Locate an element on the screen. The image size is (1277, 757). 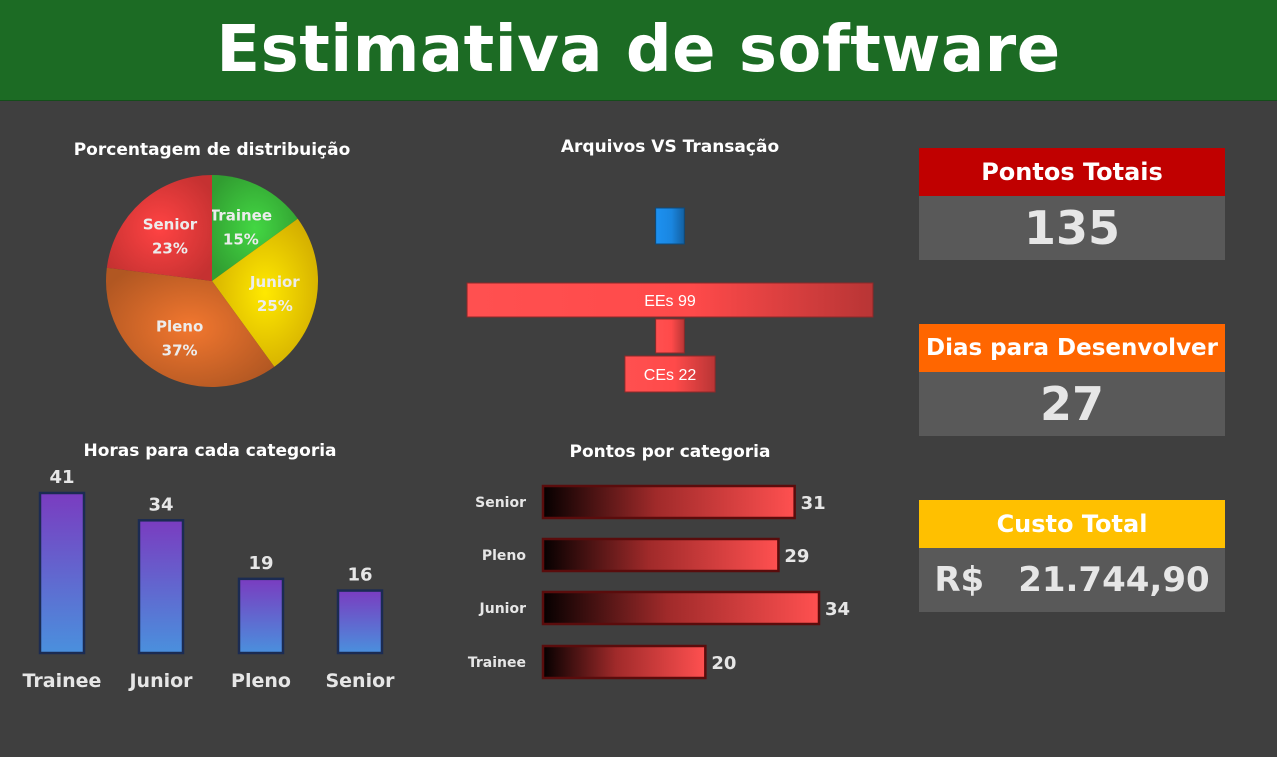
points-bar-trainee is located at coordinates (624, 662).